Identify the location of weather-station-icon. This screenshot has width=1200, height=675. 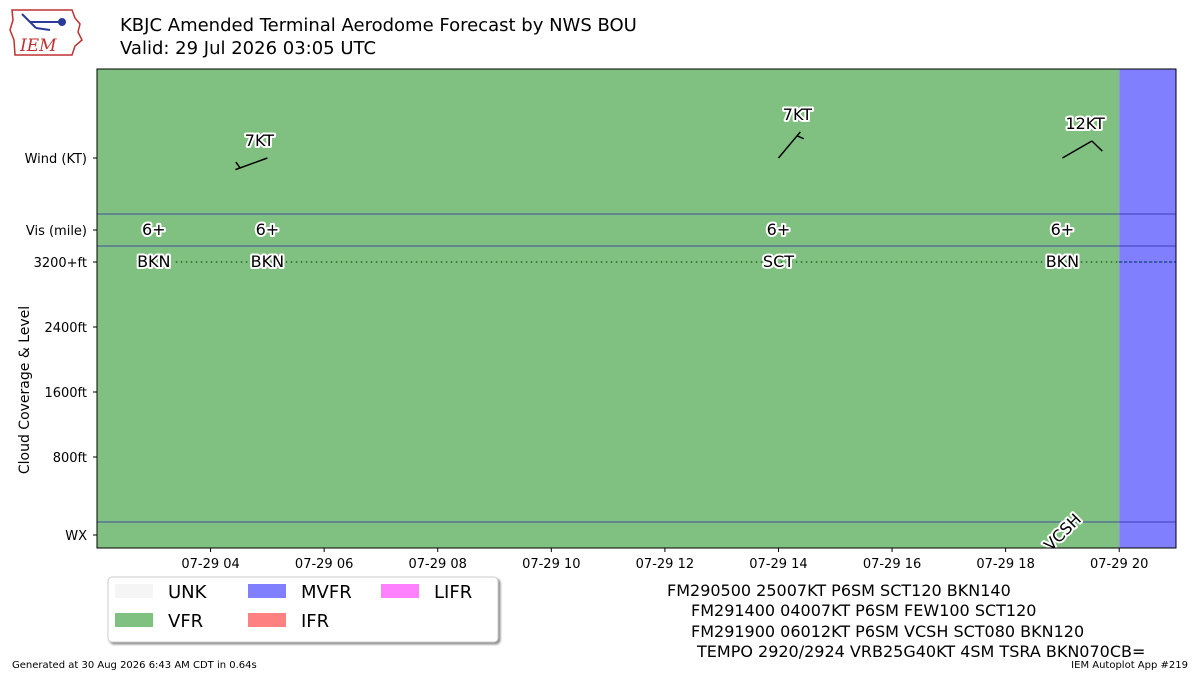
(43, 22).